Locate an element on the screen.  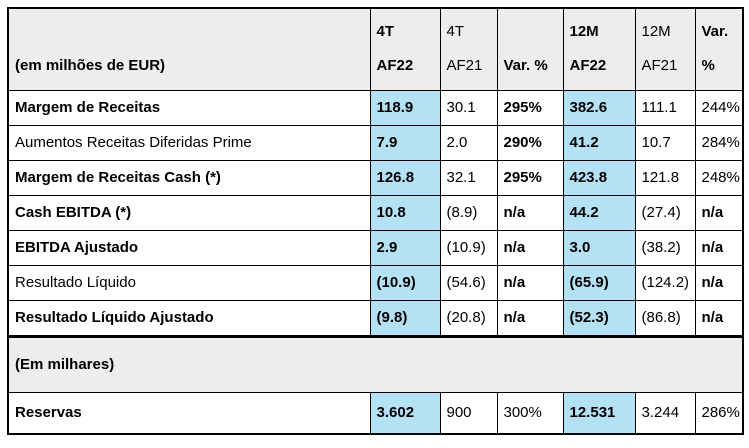
value-cell: 44.2 is located at coordinates (599, 213).